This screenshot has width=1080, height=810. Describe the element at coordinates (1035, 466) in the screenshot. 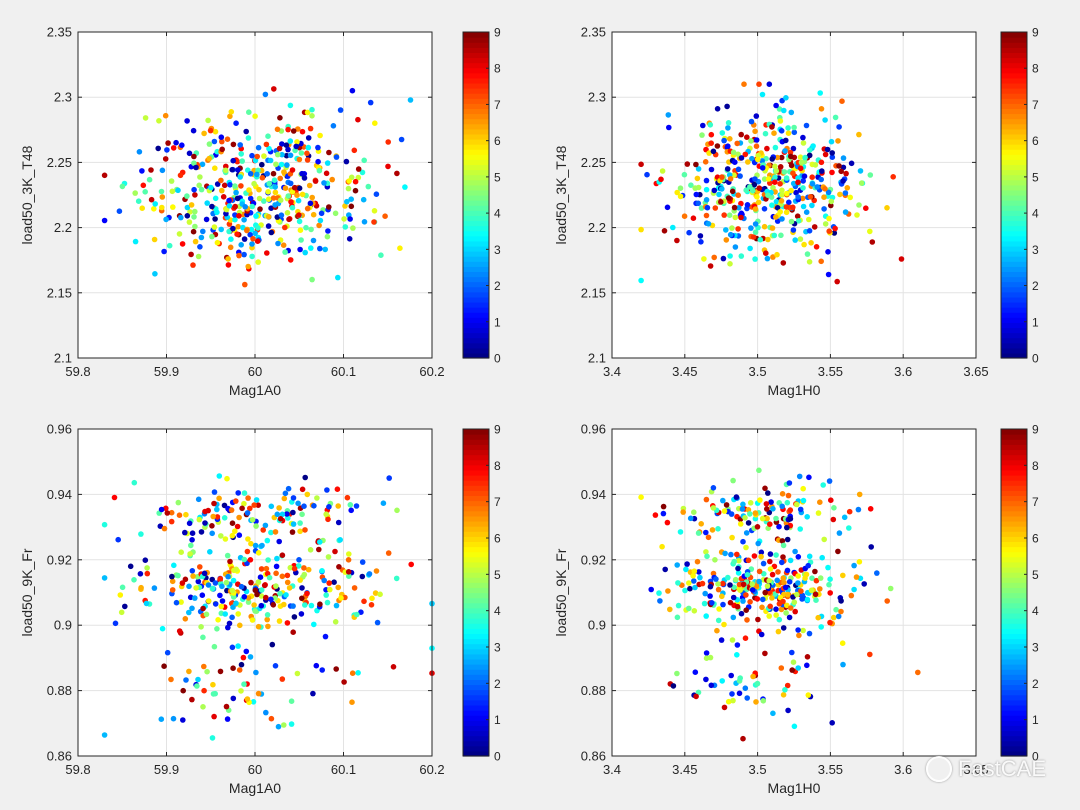

I see `colorbar-tick-label: 8` at that location.